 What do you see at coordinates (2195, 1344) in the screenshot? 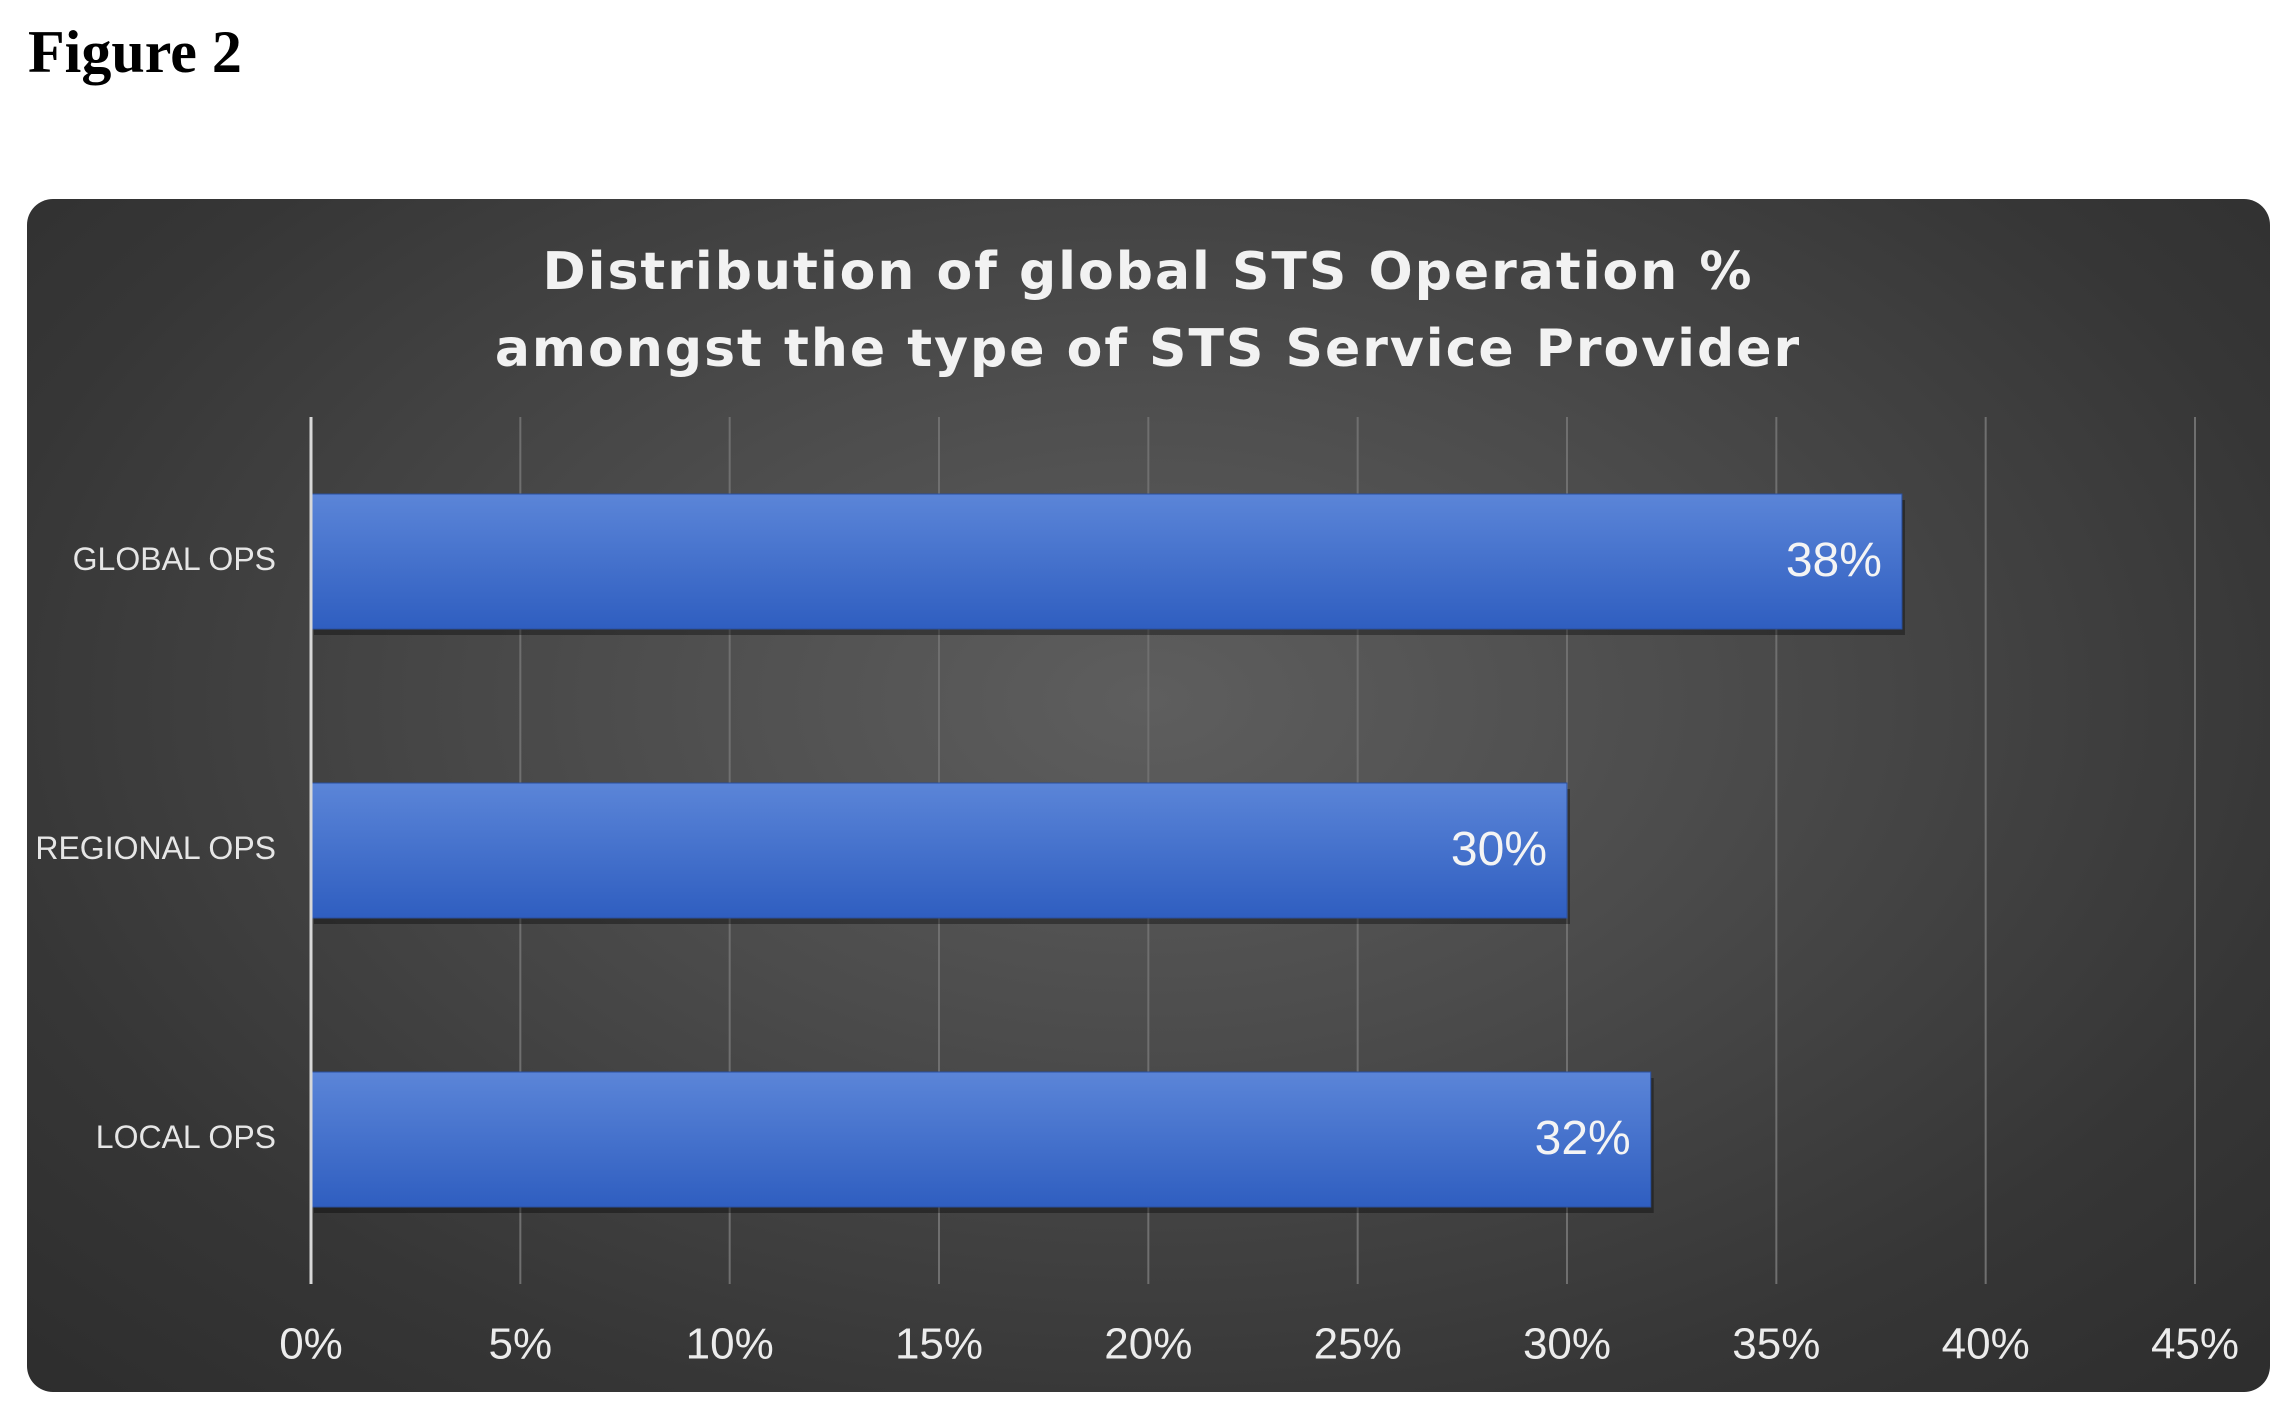
I see `x-tick-label: 45%` at bounding box center [2195, 1344].